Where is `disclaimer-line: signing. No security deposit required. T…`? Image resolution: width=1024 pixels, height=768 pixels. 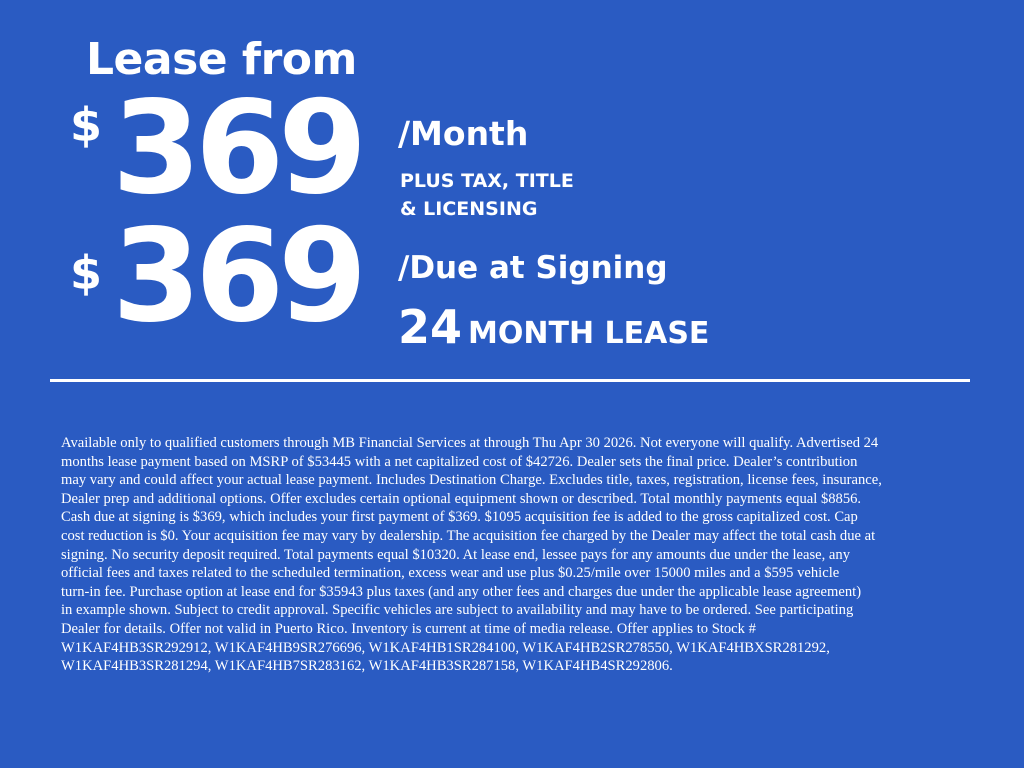 disclaimer-line: signing. No security deposit required. T… is located at coordinates (456, 554).